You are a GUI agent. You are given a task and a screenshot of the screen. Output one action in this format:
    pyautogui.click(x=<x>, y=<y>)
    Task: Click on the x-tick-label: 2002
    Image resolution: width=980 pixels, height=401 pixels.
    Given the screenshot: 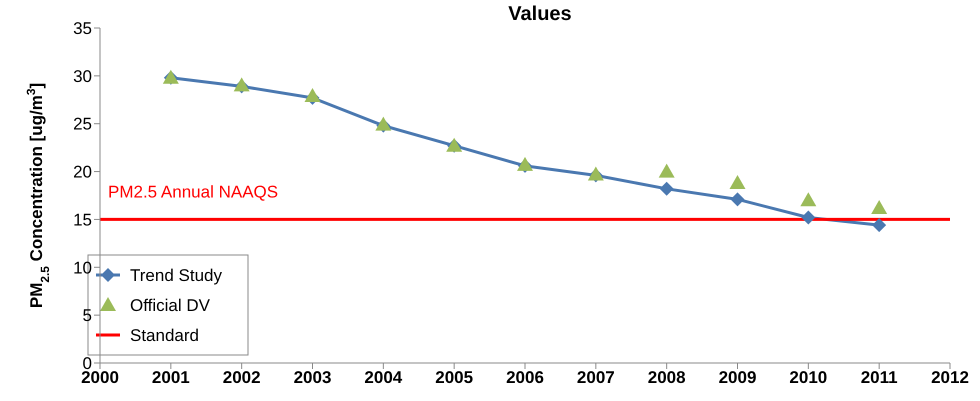 What is the action you would take?
    pyautogui.click(x=241, y=378)
    